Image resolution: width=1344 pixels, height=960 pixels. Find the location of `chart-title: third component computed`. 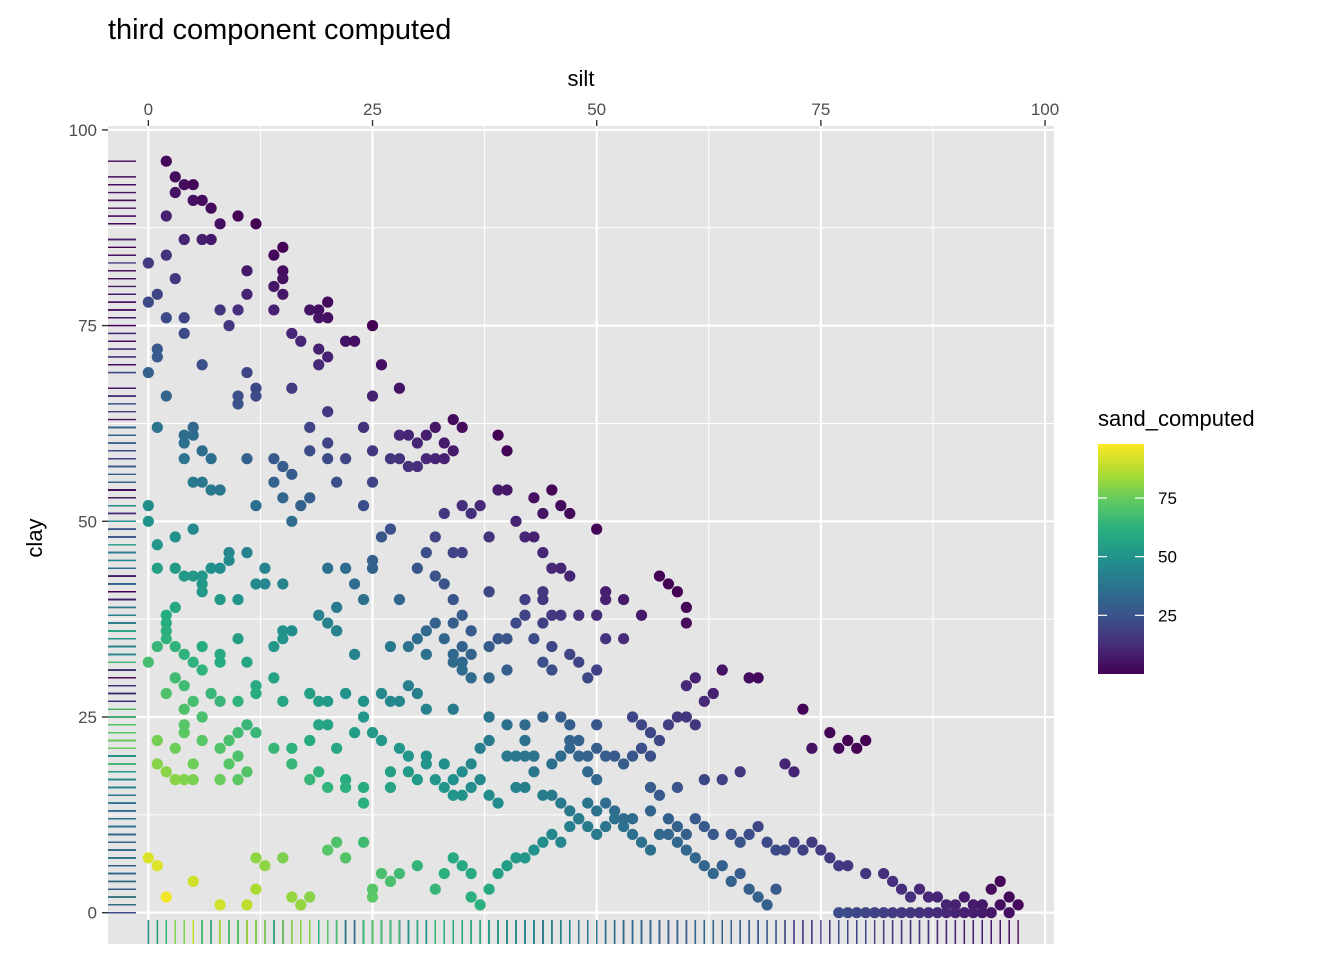

chart-title: third component computed is located at coordinates (279, 30).